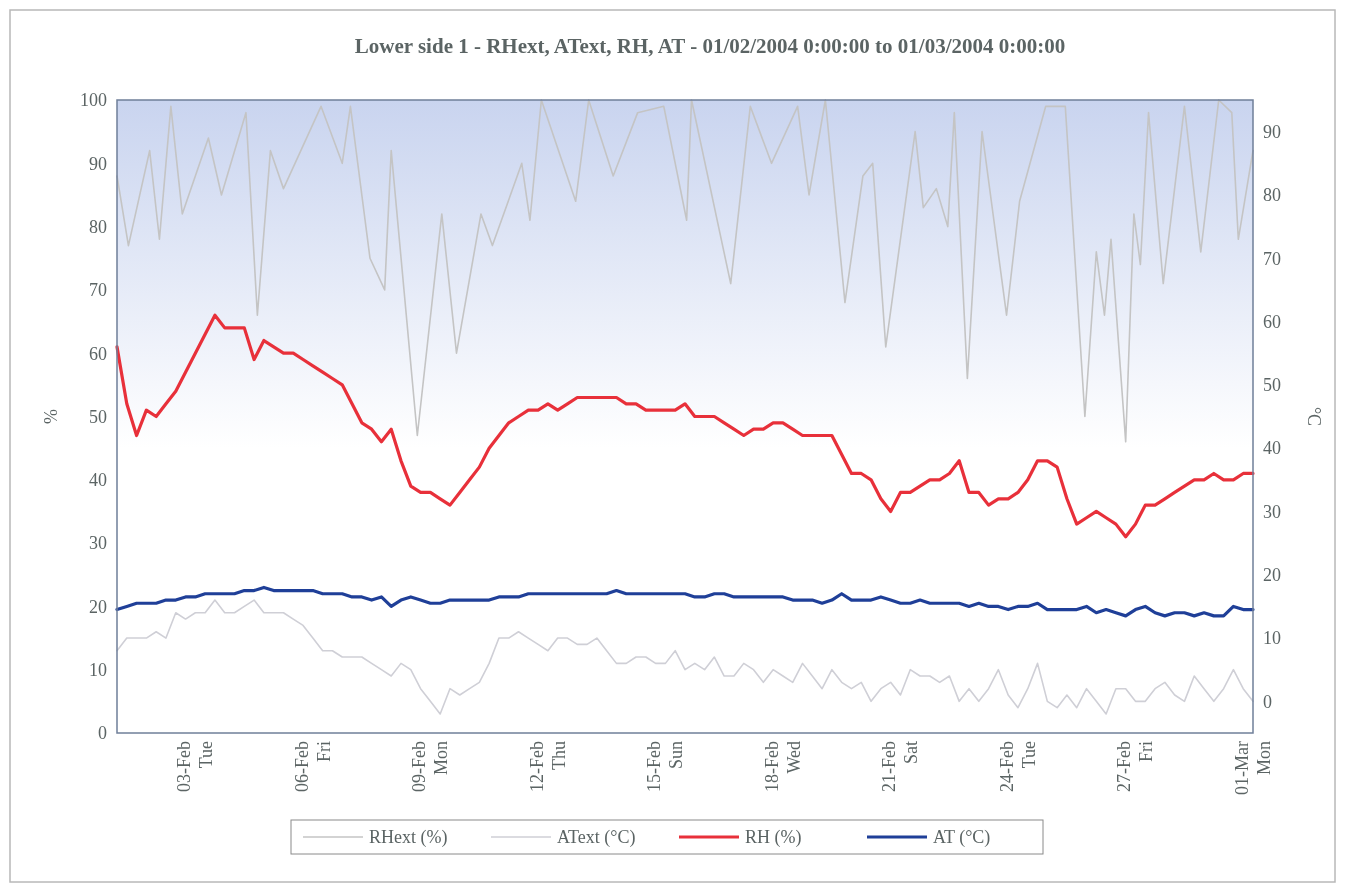 The image size is (1351, 894). I want to click on x-tick-label: 09-Feb Mon, so click(430, 766).